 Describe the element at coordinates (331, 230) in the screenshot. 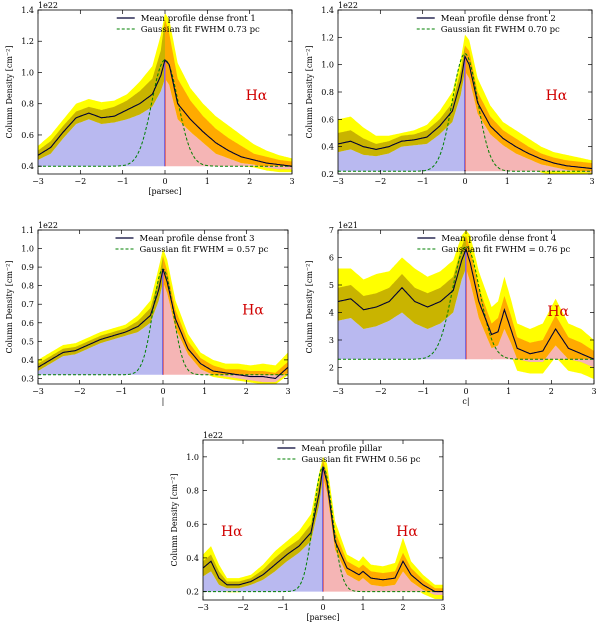

I see `y-tick-label: 7` at that location.